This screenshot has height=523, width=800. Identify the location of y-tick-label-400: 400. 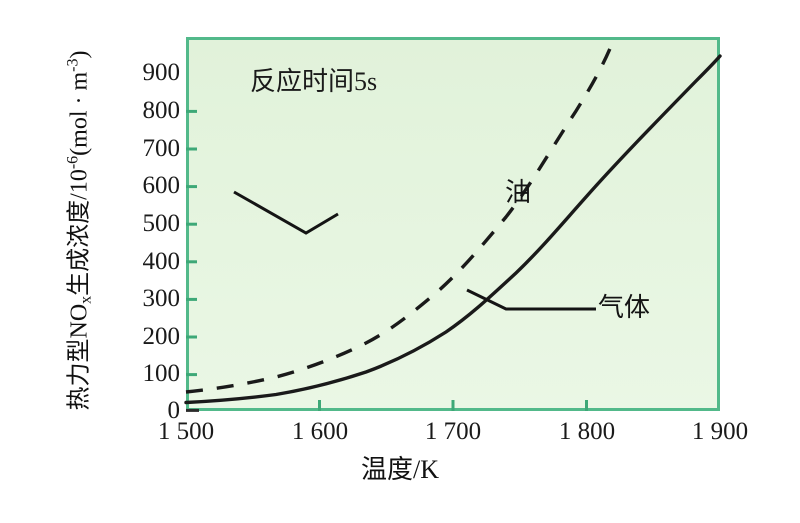
(161, 261).